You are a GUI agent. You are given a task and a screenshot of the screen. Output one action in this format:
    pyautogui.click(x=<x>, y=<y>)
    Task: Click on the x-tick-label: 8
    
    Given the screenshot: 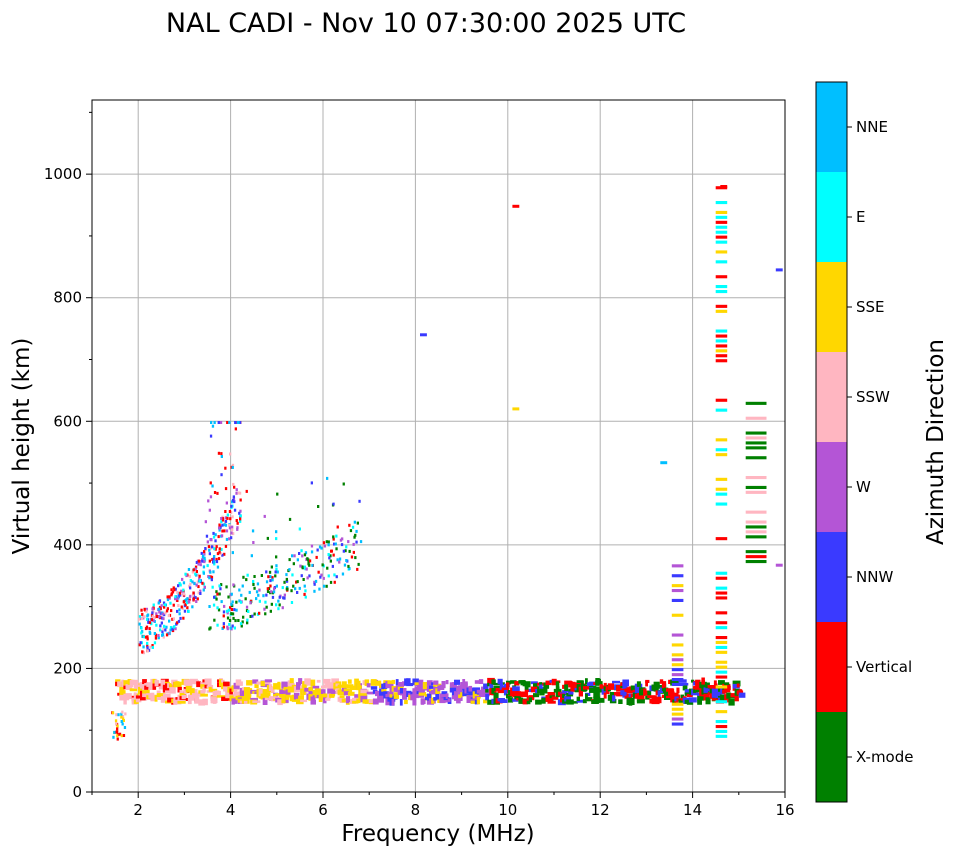 What is the action you would take?
    pyautogui.click(x=416, y=810)
    